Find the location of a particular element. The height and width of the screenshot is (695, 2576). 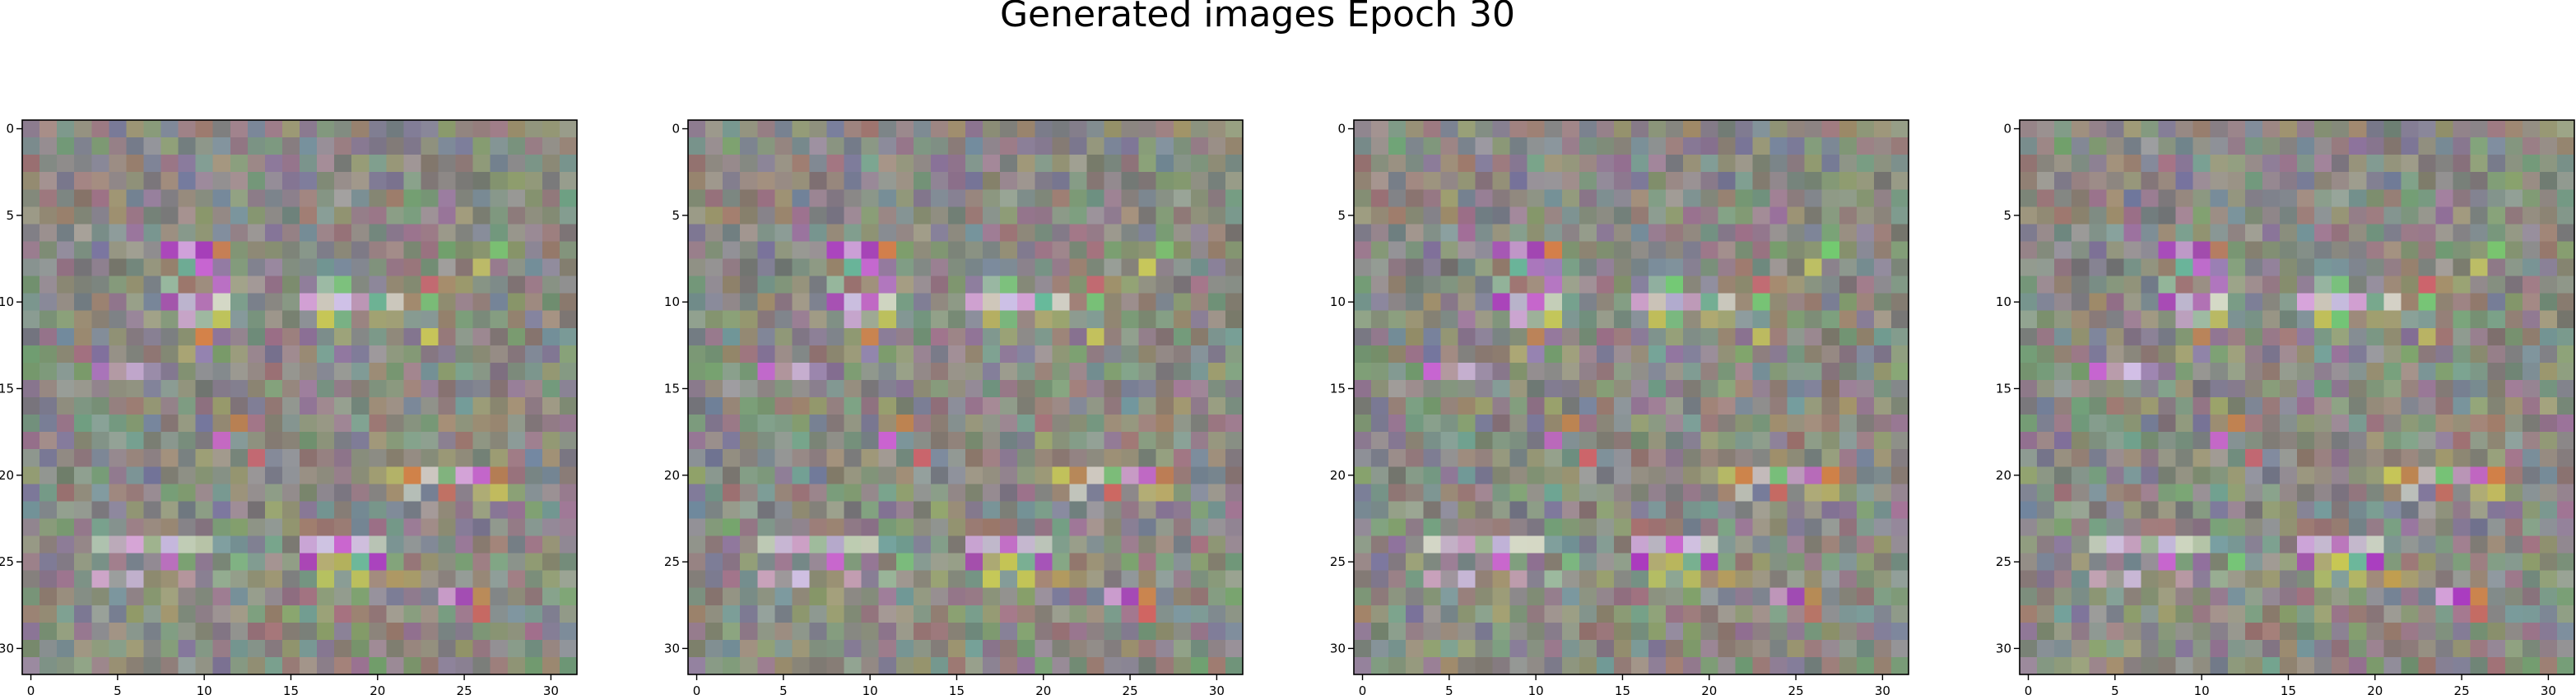

x-tick-label: 25 is located at coordinates (1130, 689).